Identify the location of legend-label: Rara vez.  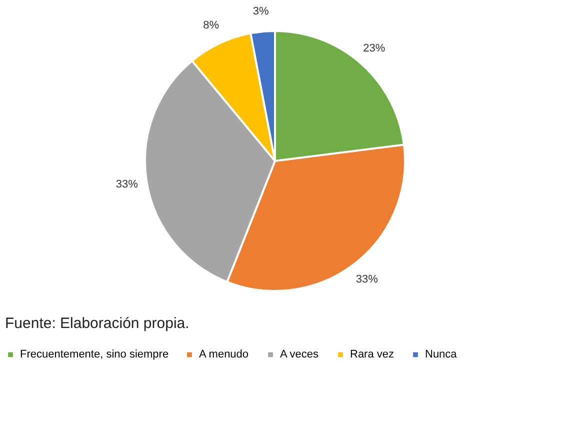
(372, 354).